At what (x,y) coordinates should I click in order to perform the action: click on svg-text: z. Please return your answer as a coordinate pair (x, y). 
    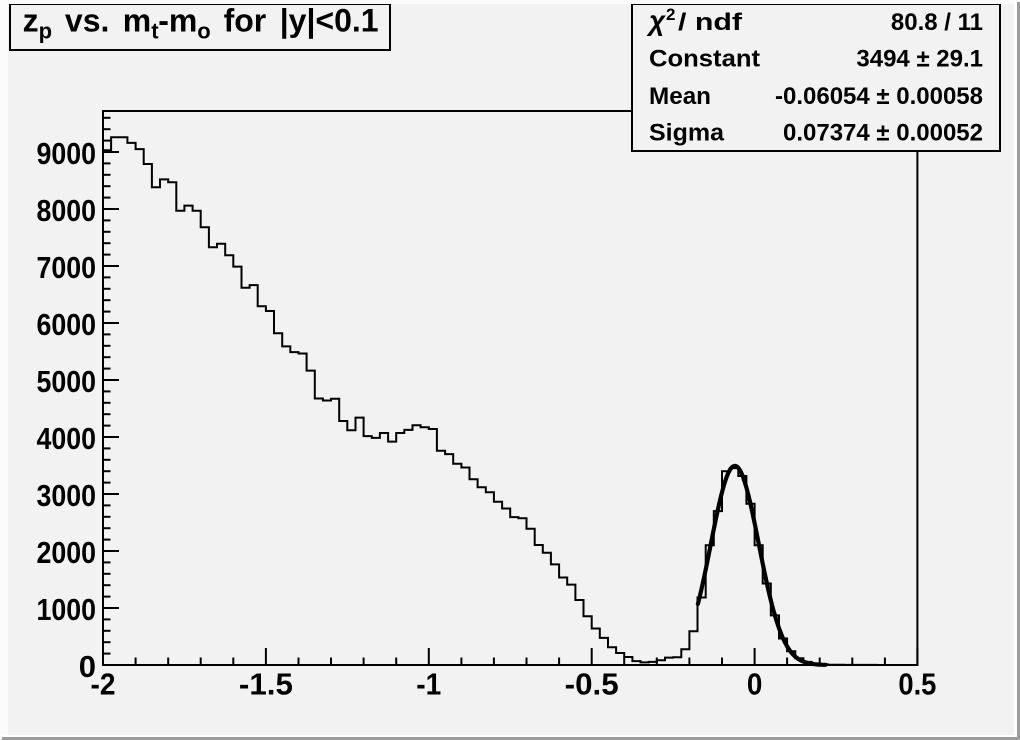
    Looking at the image, I should click on (31, 21).